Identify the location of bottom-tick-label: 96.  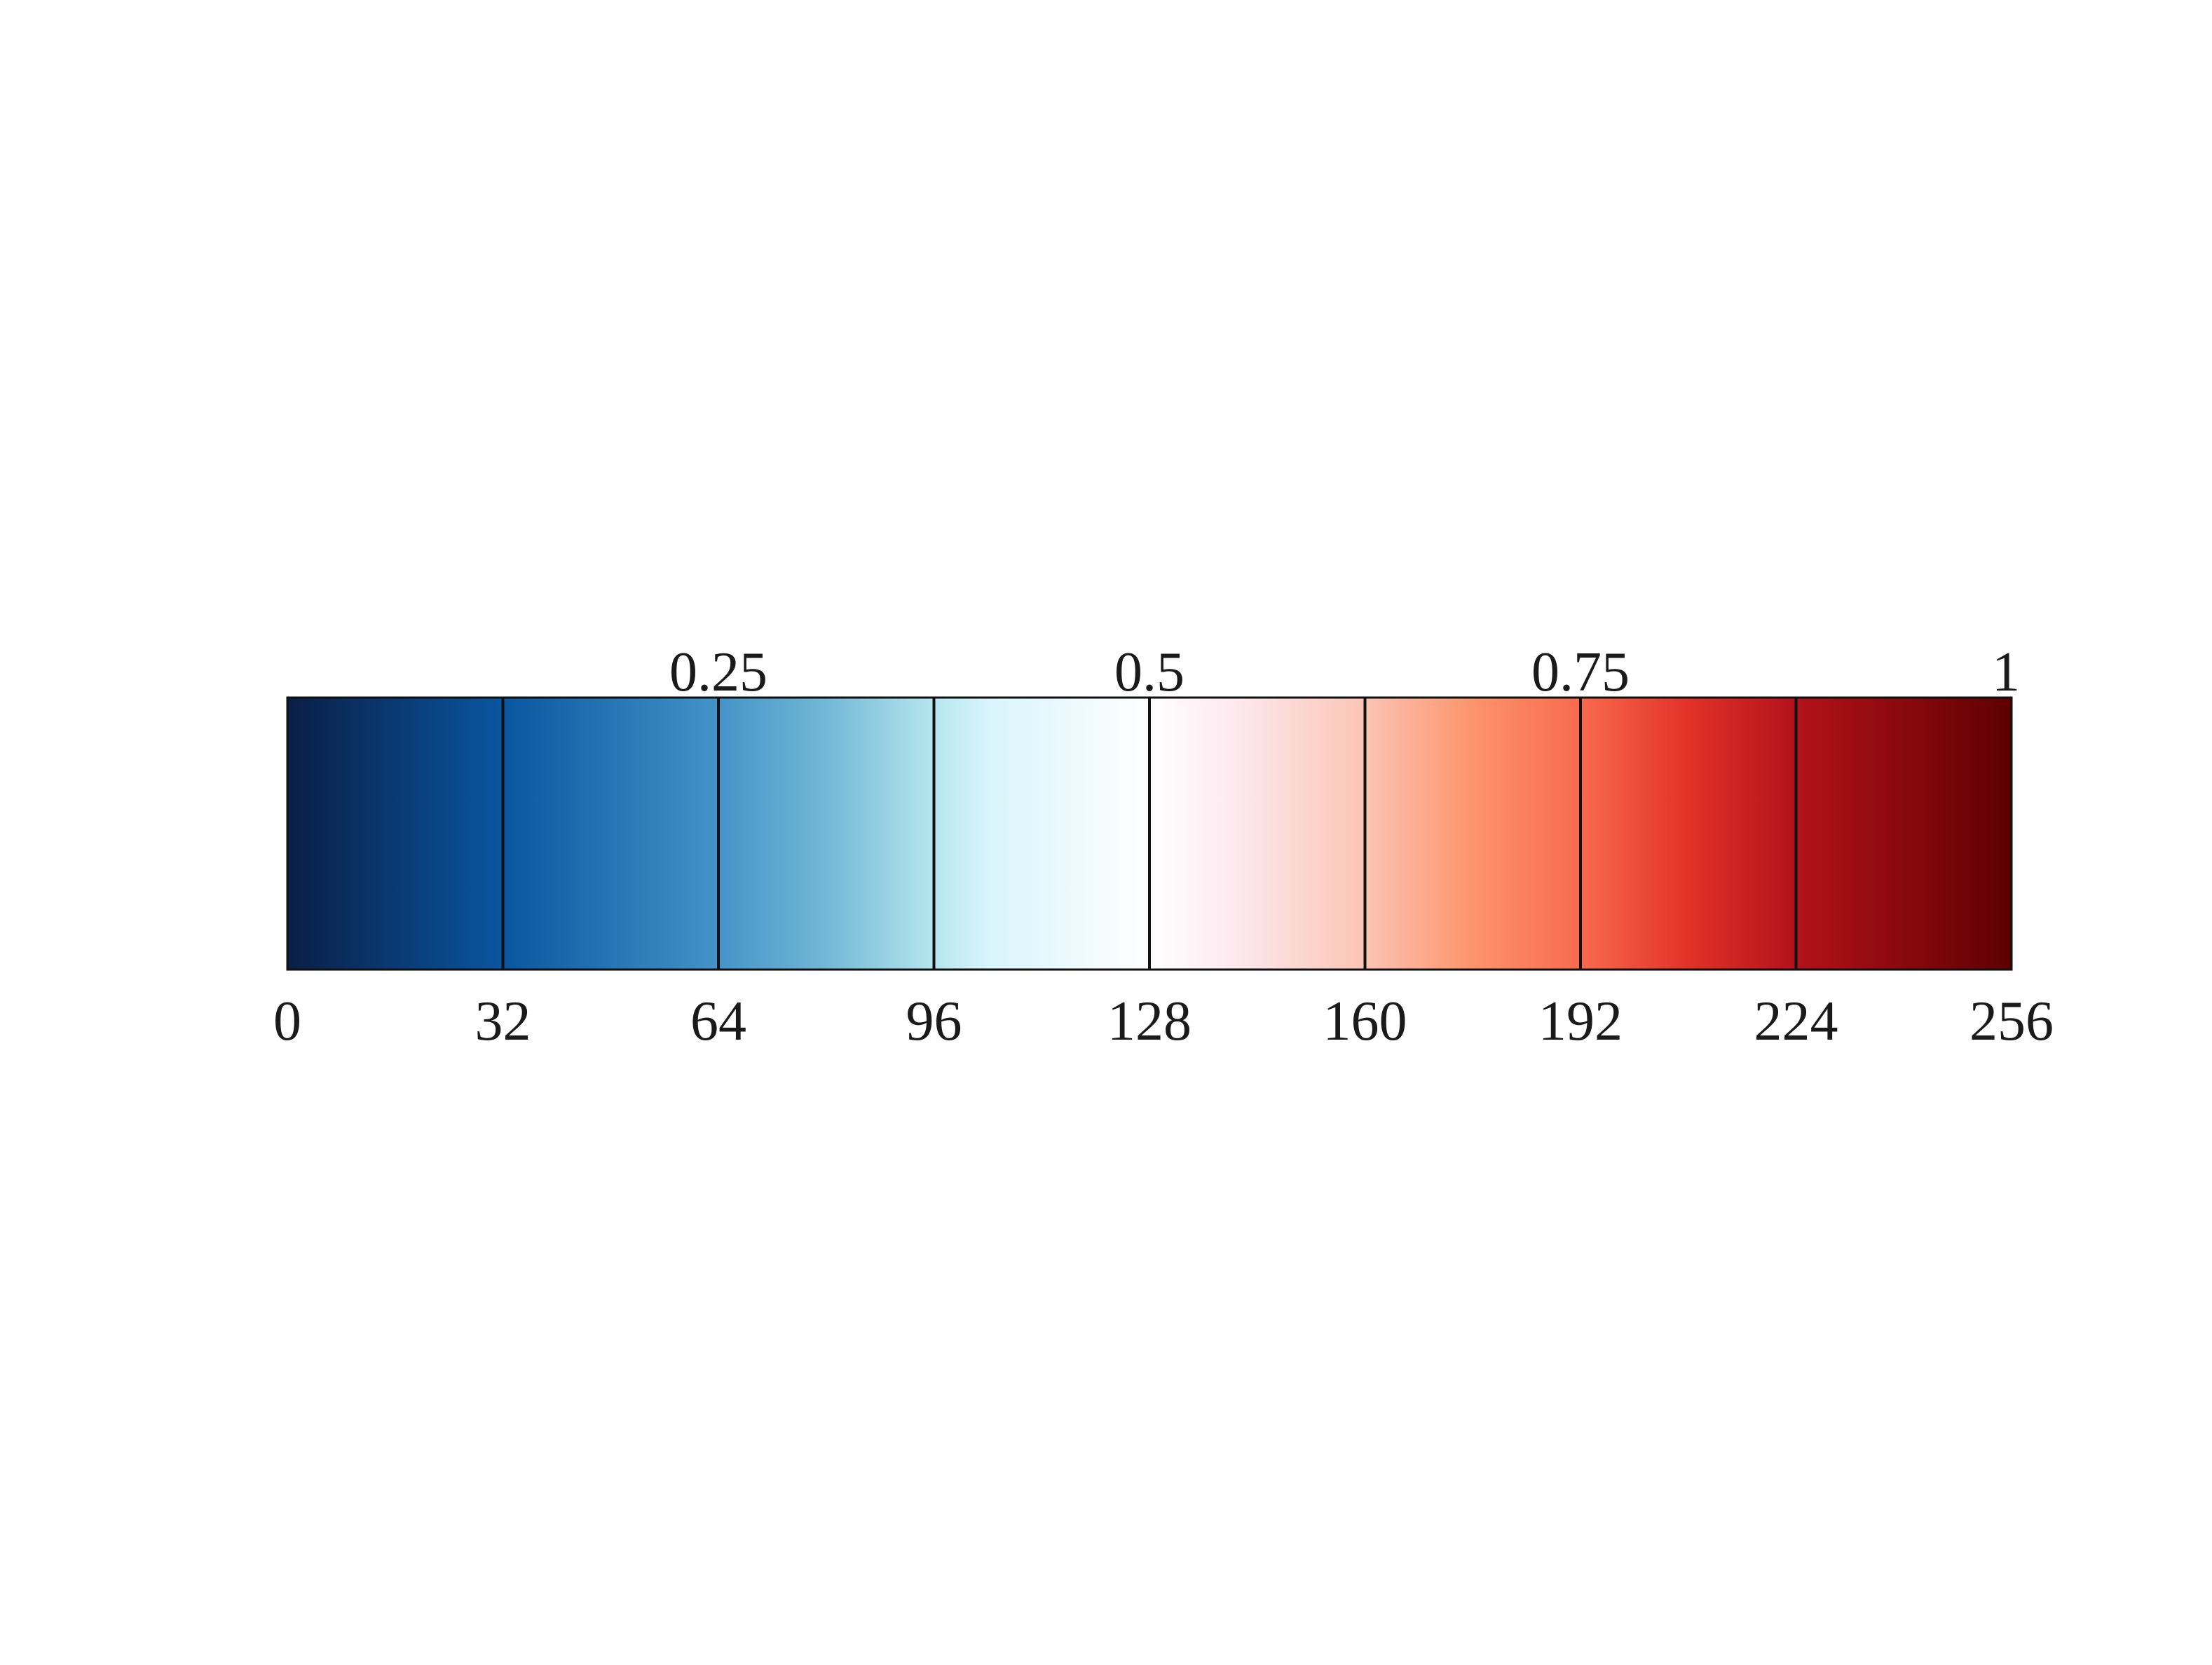
(934, 1021).